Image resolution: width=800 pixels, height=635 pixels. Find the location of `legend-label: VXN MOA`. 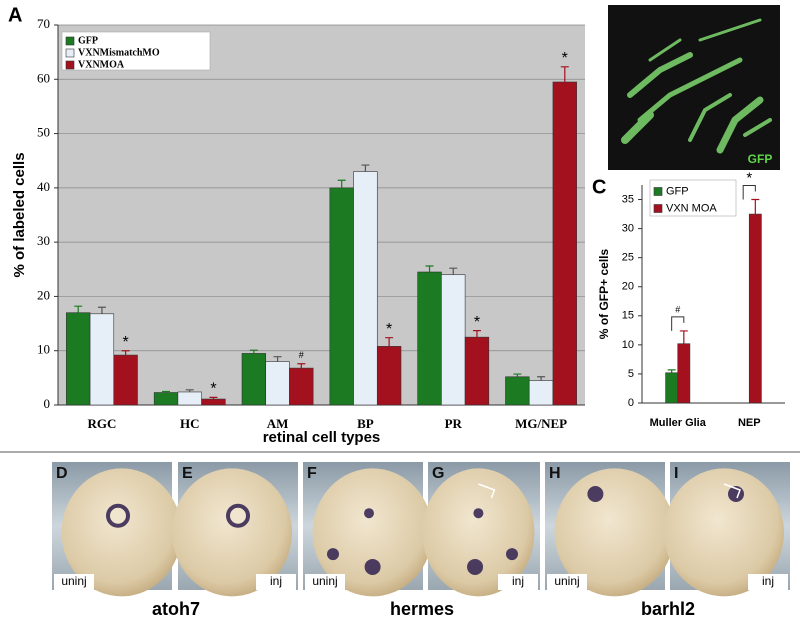

legend-label: VXN MOA is located at coordinates (691, 208).